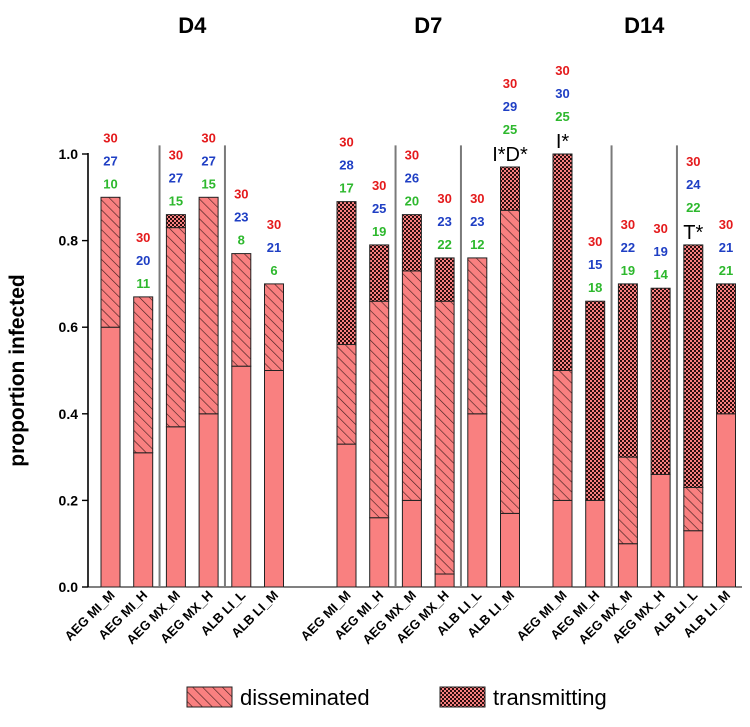 This screenshot has width=750, height=727. I want to click on panel-title: D4, so click(192, 25).